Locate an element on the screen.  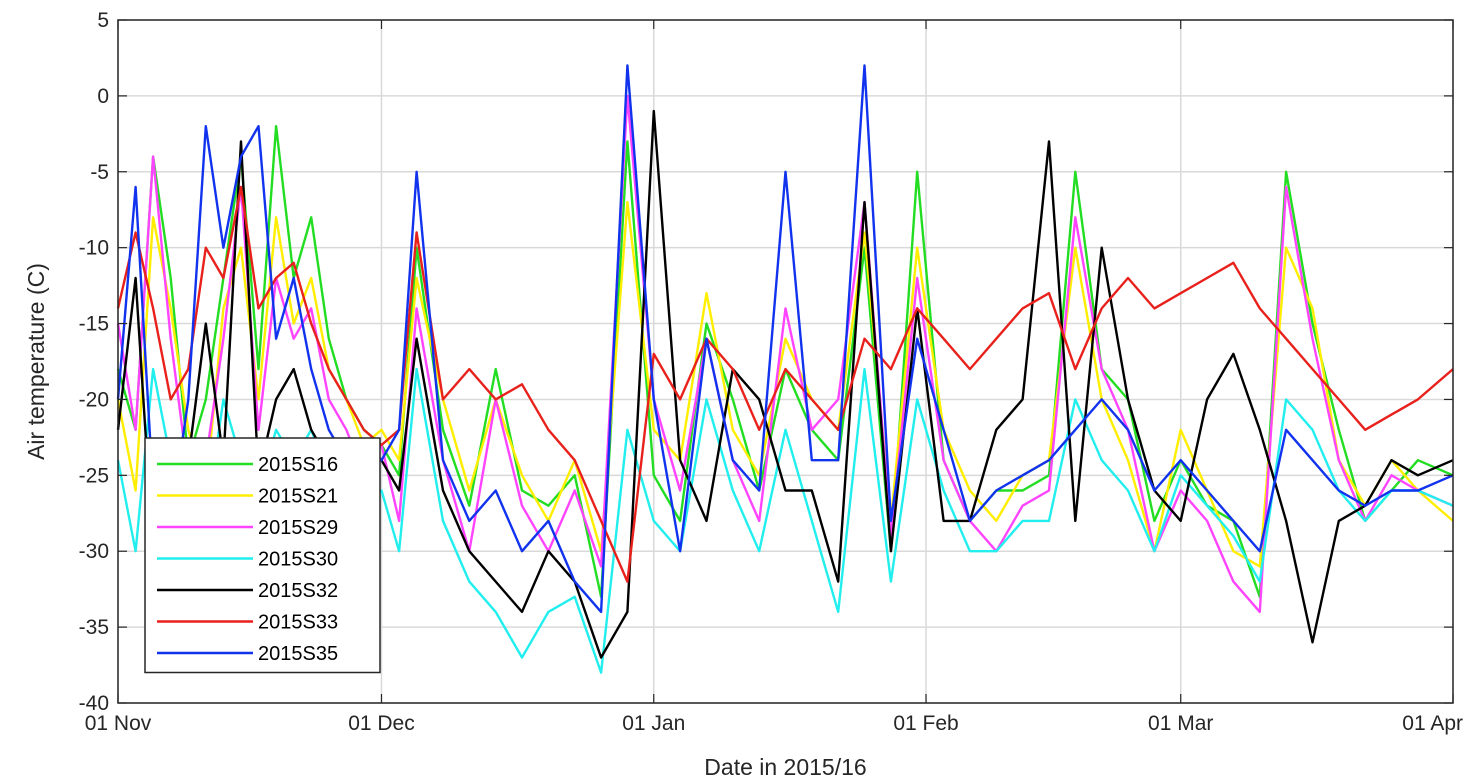
y-tick-label: -5 is located at coordinates (99, 172).